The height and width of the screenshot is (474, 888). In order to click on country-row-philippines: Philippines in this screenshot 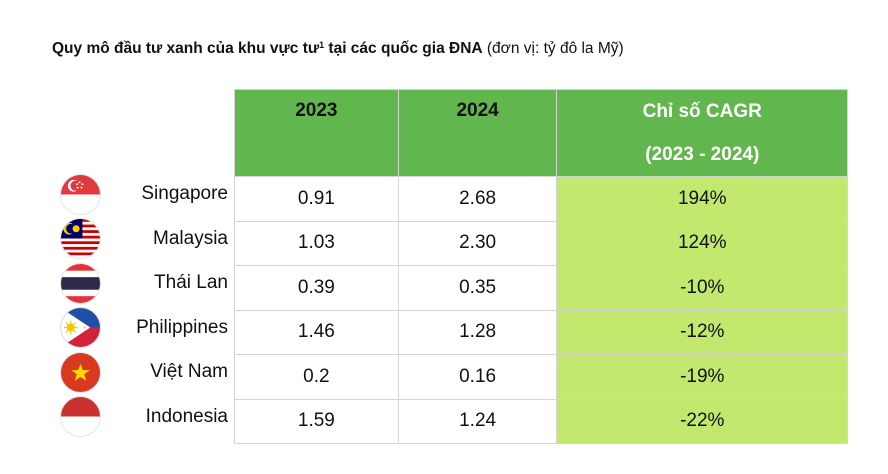, I will do `click(147, 328)`.